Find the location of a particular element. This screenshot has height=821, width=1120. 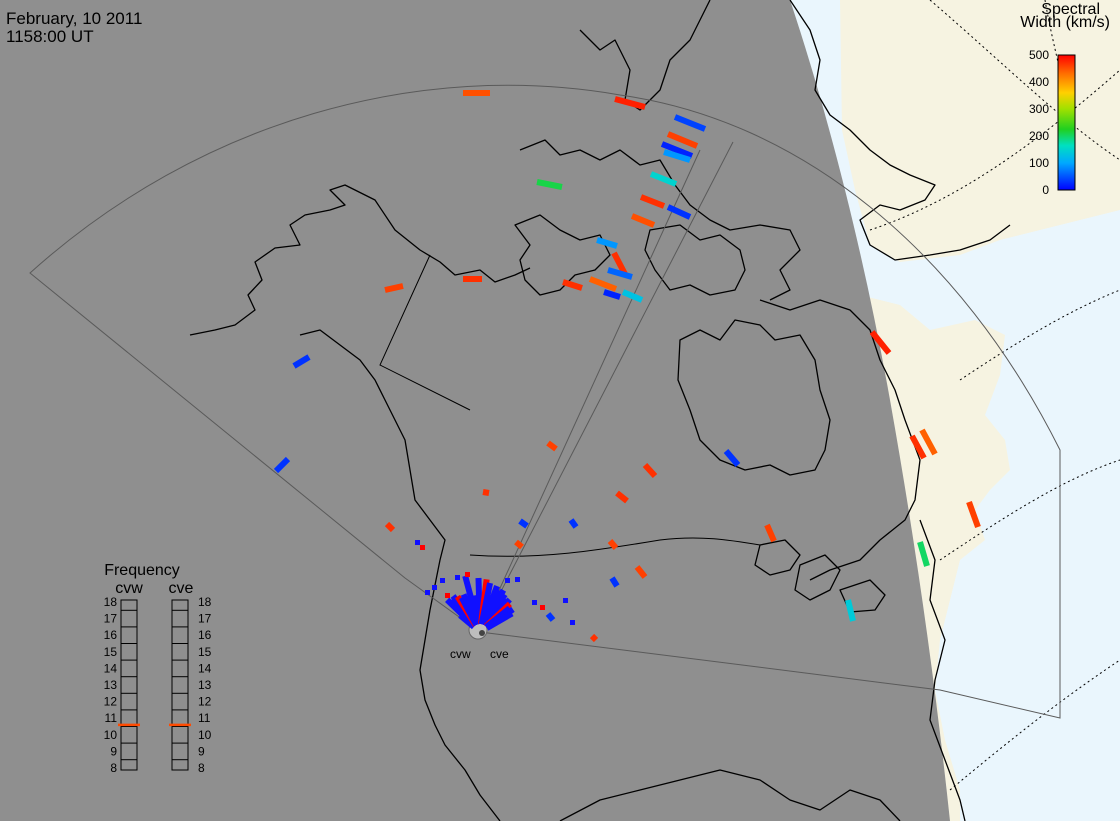

legend-tick-label: 0 is located at coordinates (1045, 190).